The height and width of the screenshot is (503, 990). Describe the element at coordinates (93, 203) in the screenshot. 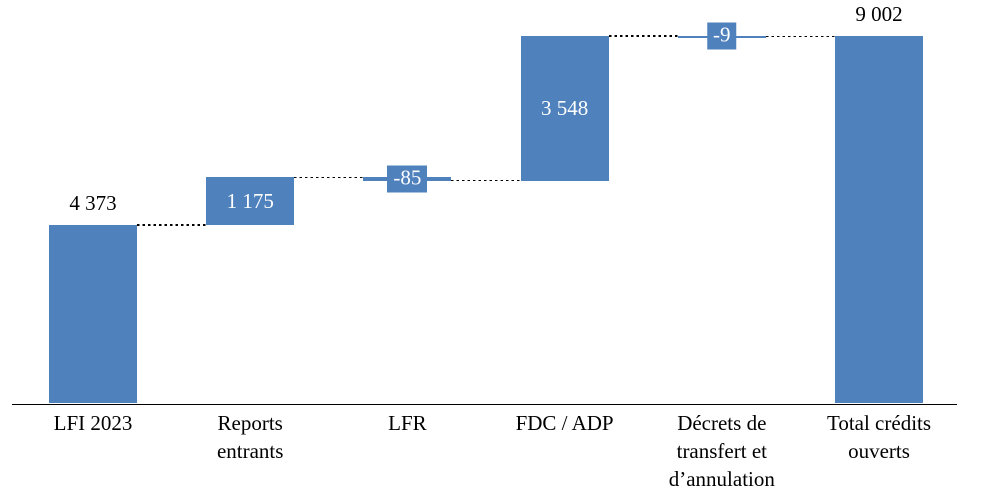

I see `bar-value-label: 4 373` at that location.